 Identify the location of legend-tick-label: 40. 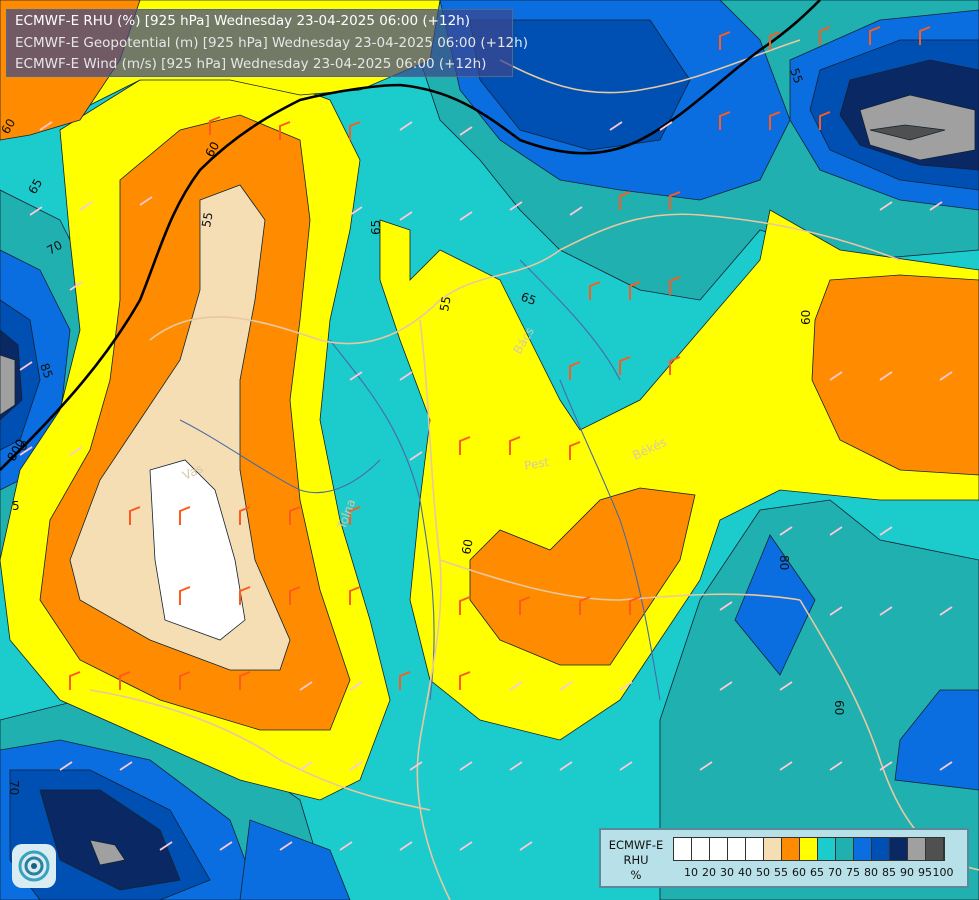
(745, 872).